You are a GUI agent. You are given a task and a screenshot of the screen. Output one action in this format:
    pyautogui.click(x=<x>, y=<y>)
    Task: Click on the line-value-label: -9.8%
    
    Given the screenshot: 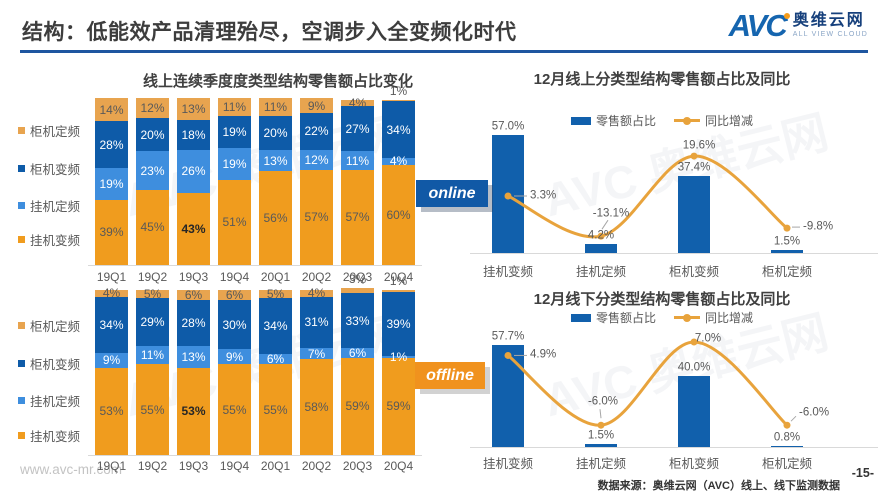 What is the action you would take?
    pyautogui.click(x=818, y=226)
    